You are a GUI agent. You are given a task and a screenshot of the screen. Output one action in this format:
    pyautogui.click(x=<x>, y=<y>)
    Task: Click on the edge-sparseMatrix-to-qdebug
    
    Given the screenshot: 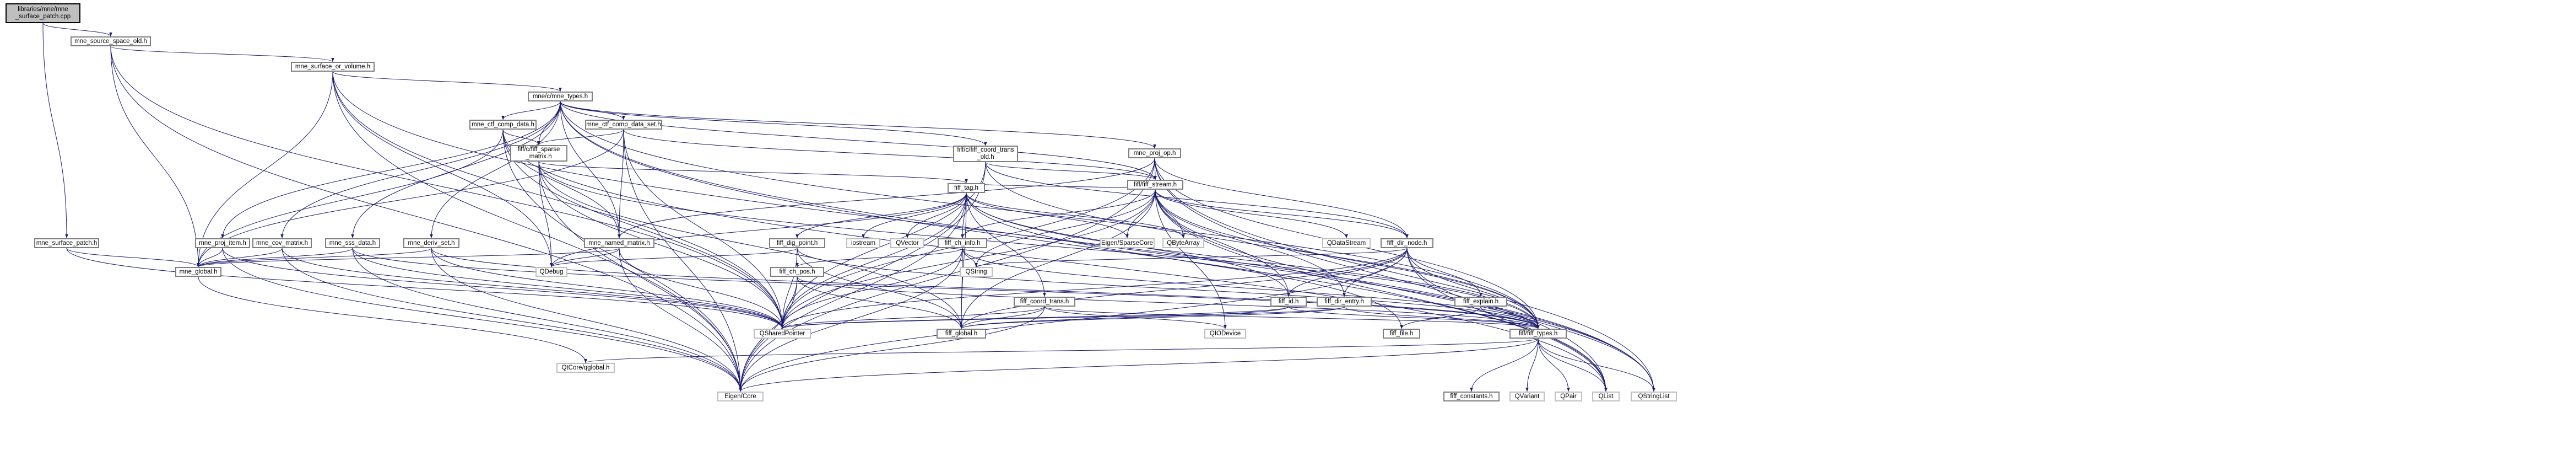 What is the action you would take?
    pyautogui.click(x=545, y=214)
    